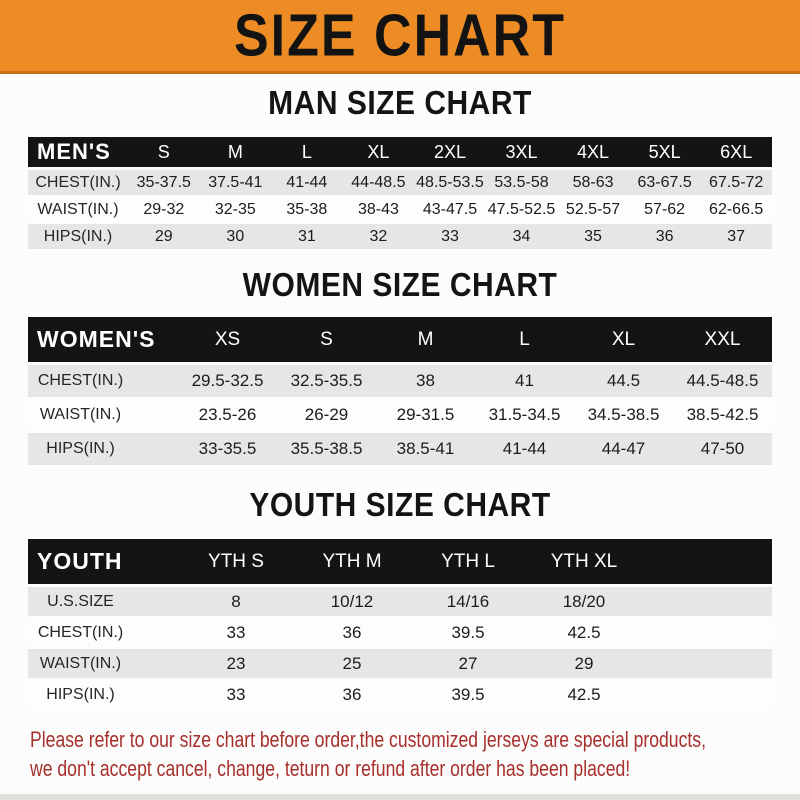 The height and width of the screenshot is (800, 800). I want to click on size-column-header: 3XL, so click(521, 153).